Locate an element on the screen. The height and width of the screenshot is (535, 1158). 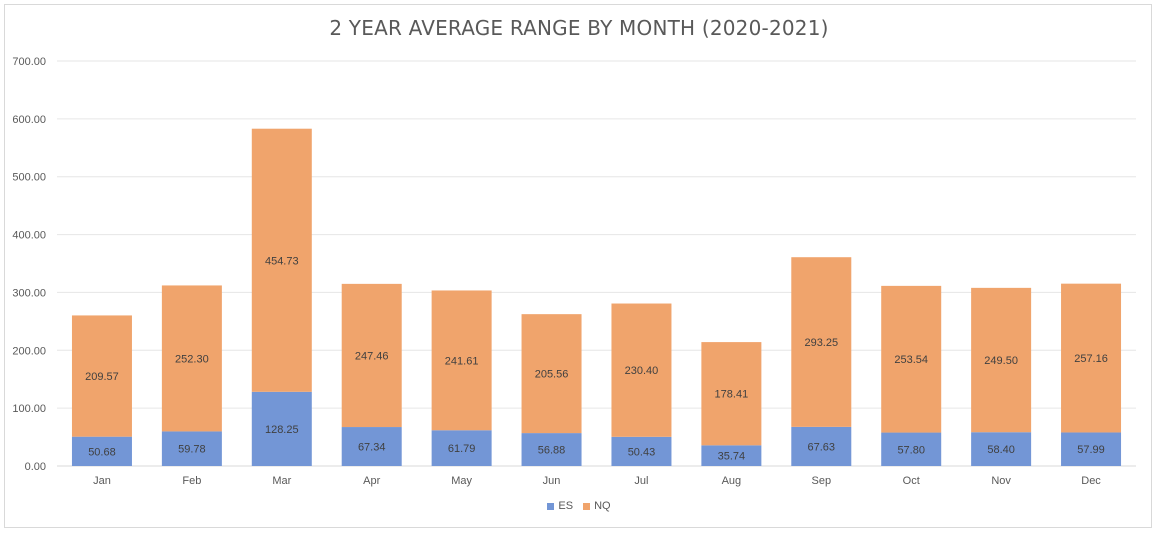
y-tick-label: 100.00 is located at coordinates (29, 409).